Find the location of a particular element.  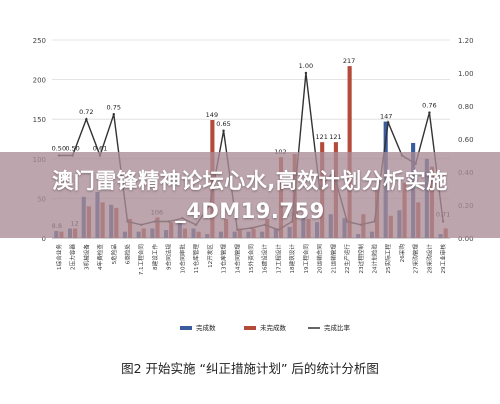

y-right-tick-label: 0.60 is located at coordinates (466, 140).